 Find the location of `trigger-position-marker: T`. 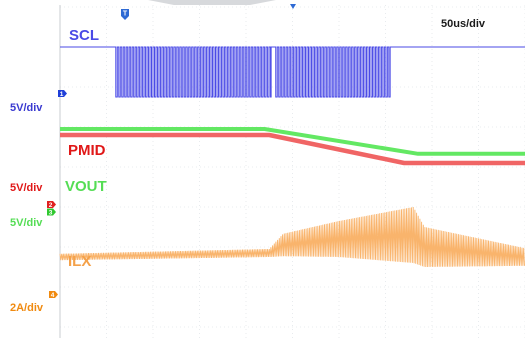

trigger-position-marker: T is located at coordinates (125, 14).